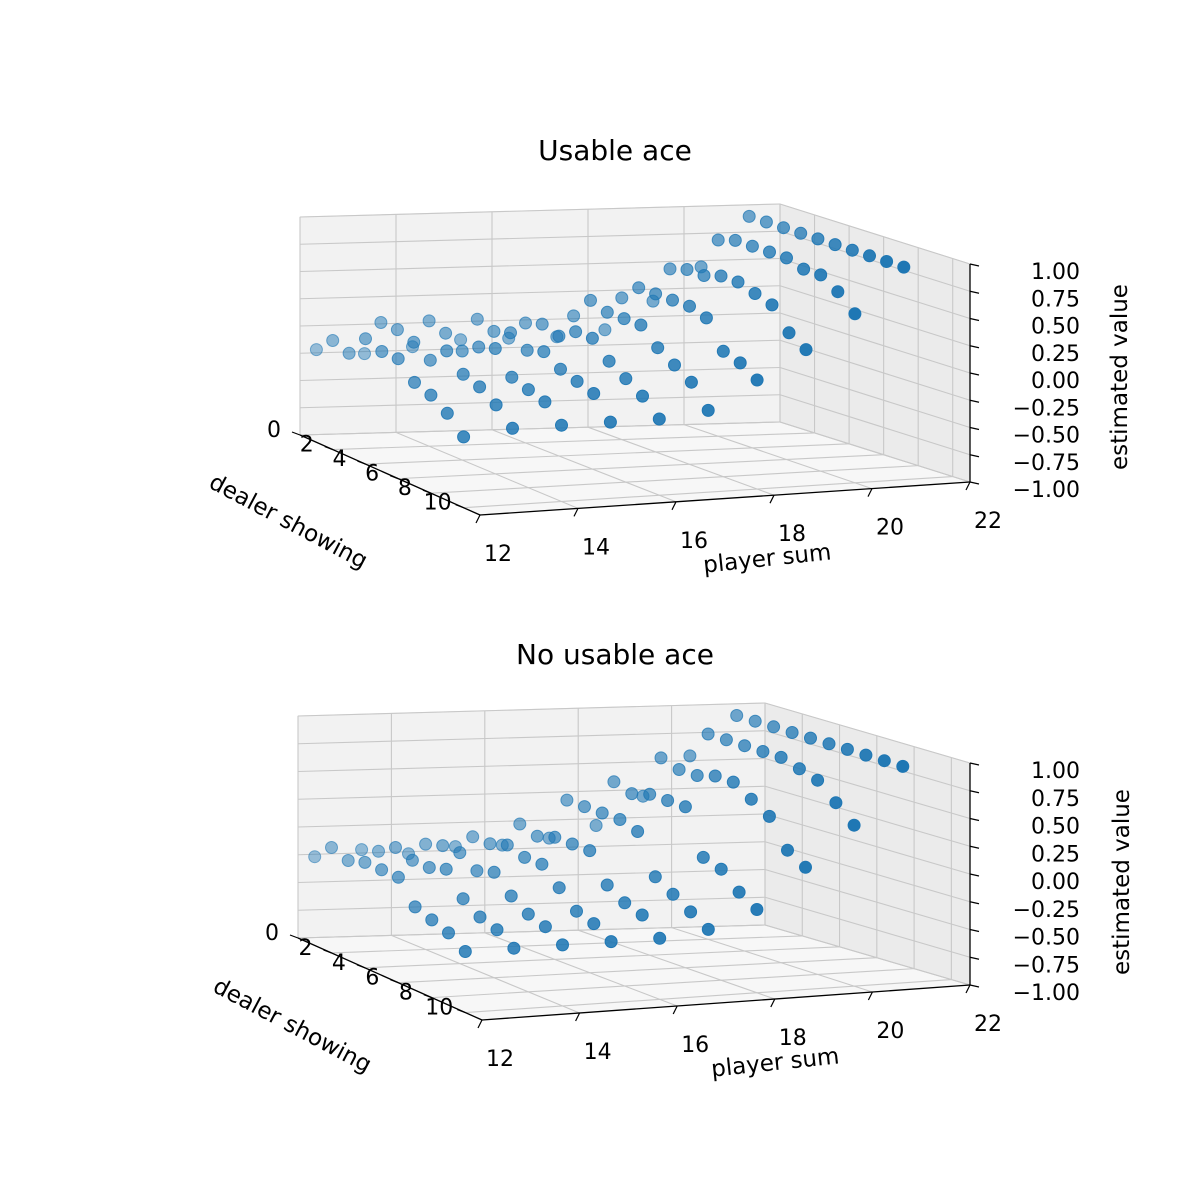  Describe the element at coordinates (1055, 354) in the screenshot. I see `z-tick-label: 0.25` at that location.